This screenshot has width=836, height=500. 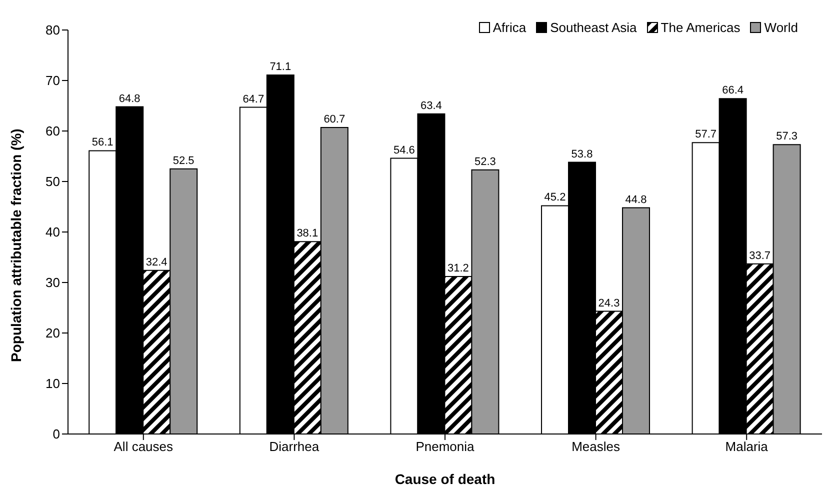 I want to click on y-tick-label: 10, so click(x=53, y=384).